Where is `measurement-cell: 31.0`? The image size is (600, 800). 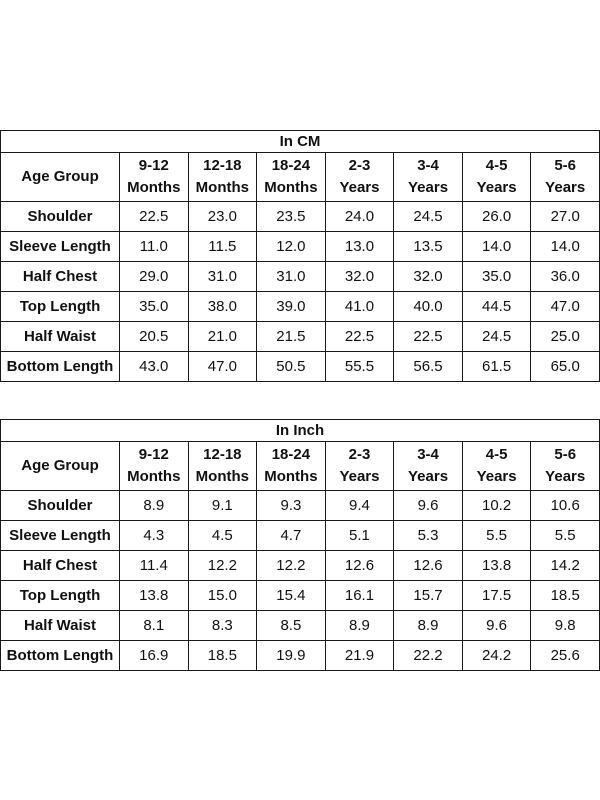
measurement-cell: 31.0 is located at coordinates (291, 276).